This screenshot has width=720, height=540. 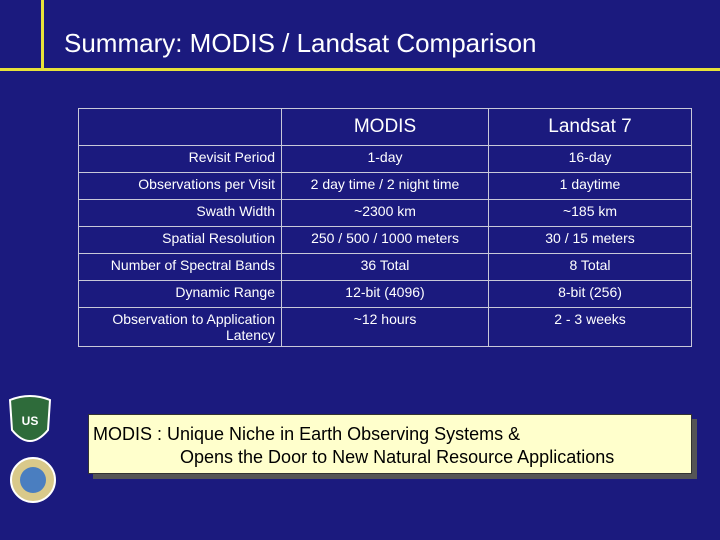 I want to click on table-row: Swath Width ~2300 km ~185 km, so click(x=385, y=213).